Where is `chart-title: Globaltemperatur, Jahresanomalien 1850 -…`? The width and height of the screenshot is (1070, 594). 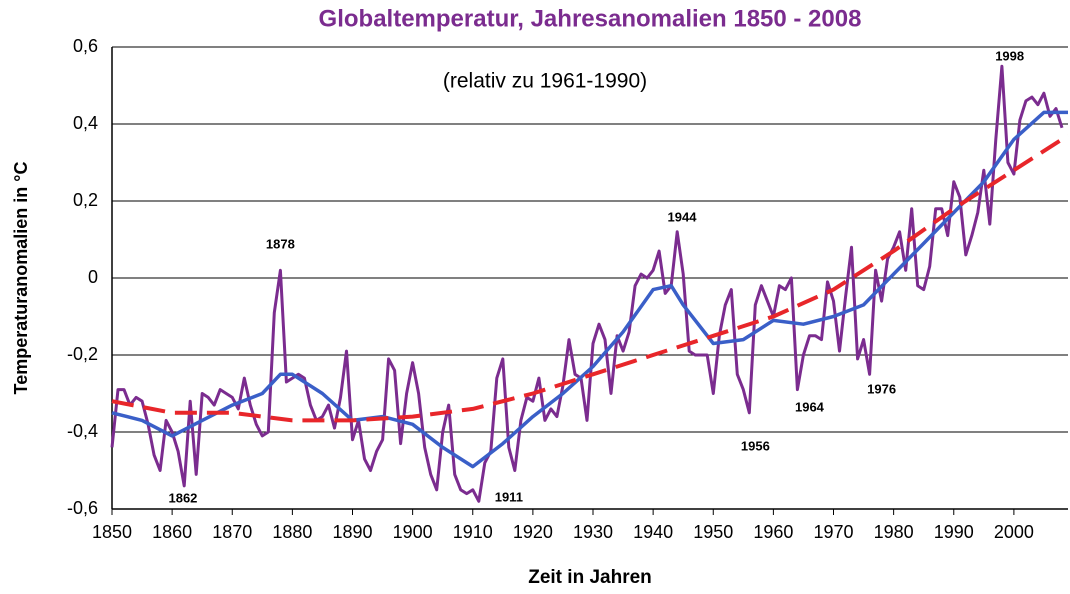 chart-title: Globaltemperatur, Jahresanomalien 1850 -… is located at coordinates (590, 18).